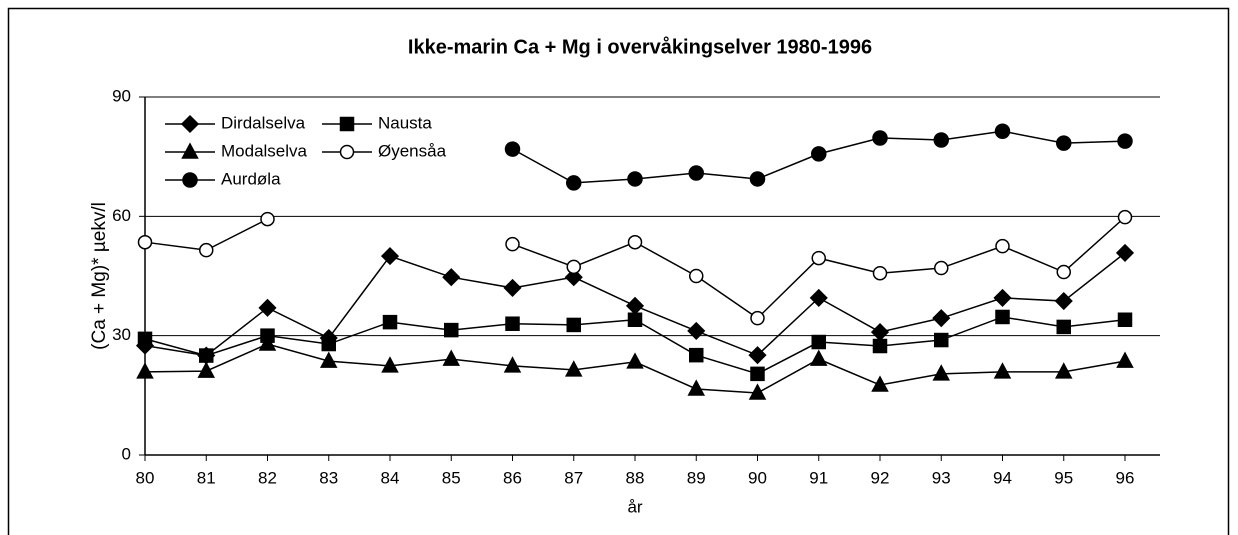 The height and width of the screenshot is (535, 1238). What do you see at coordinates (328, 477) in the screenshot?
I see `x-tick-label: 83` at bounding box center [328, 477].